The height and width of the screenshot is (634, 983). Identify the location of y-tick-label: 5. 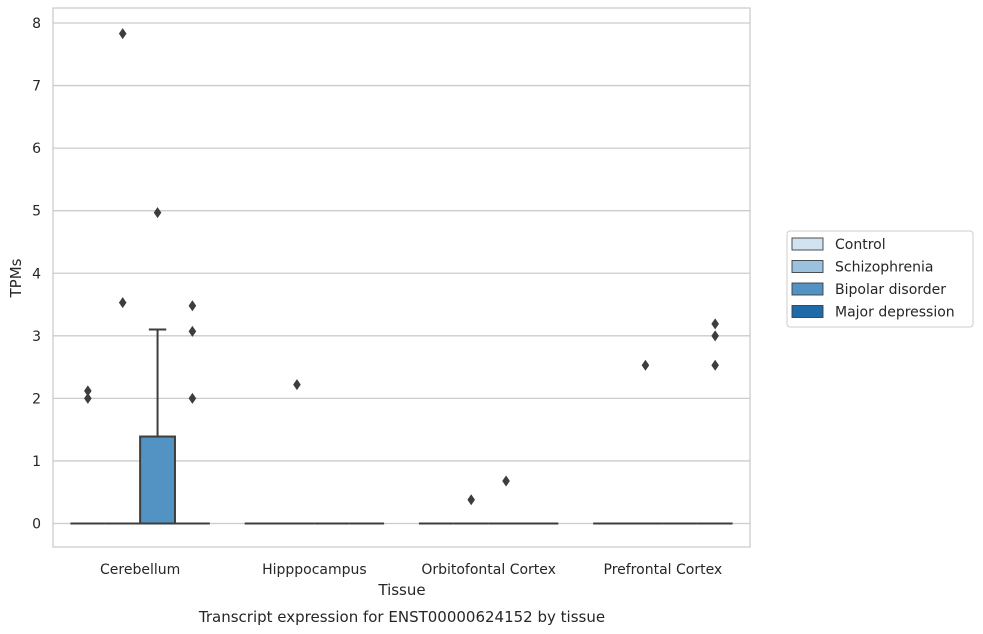
(36, 212).